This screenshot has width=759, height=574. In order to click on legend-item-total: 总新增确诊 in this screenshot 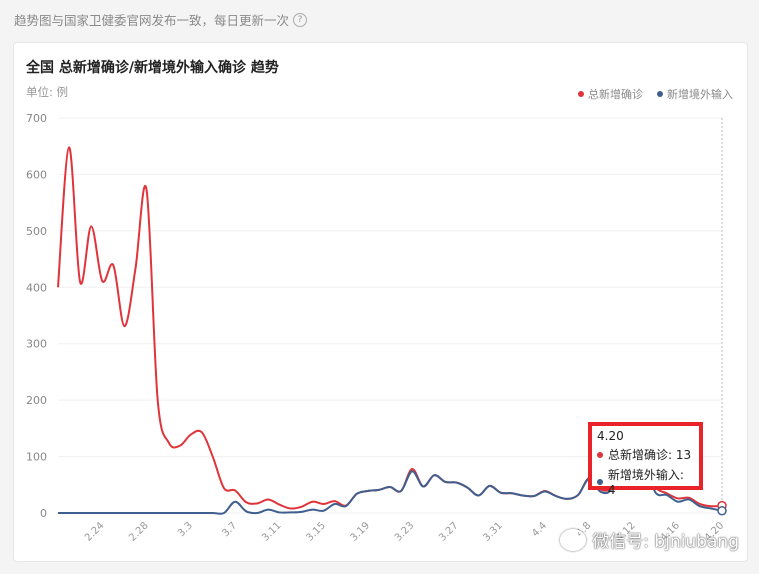, I will do `click(610, 94)`.